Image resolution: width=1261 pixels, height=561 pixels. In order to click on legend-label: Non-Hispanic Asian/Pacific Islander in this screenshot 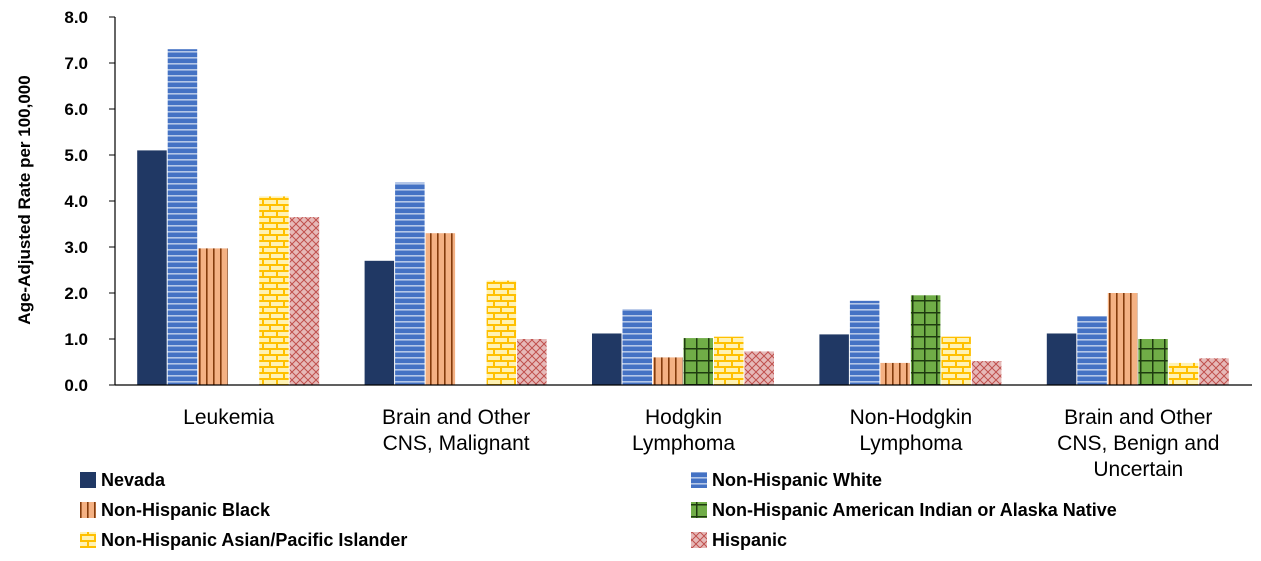, I will do `click(254, 540)`.